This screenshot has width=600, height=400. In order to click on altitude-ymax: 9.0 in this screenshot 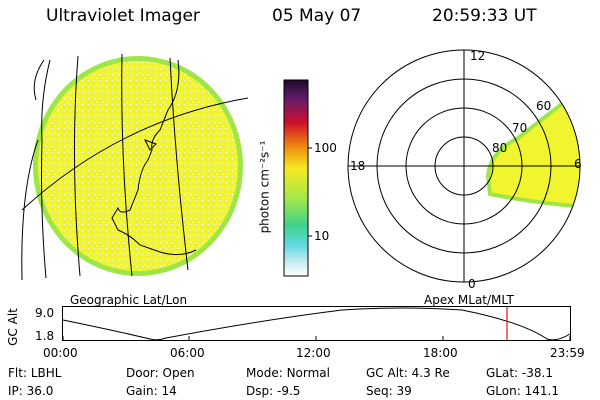, I will do `click(45, 313)`.